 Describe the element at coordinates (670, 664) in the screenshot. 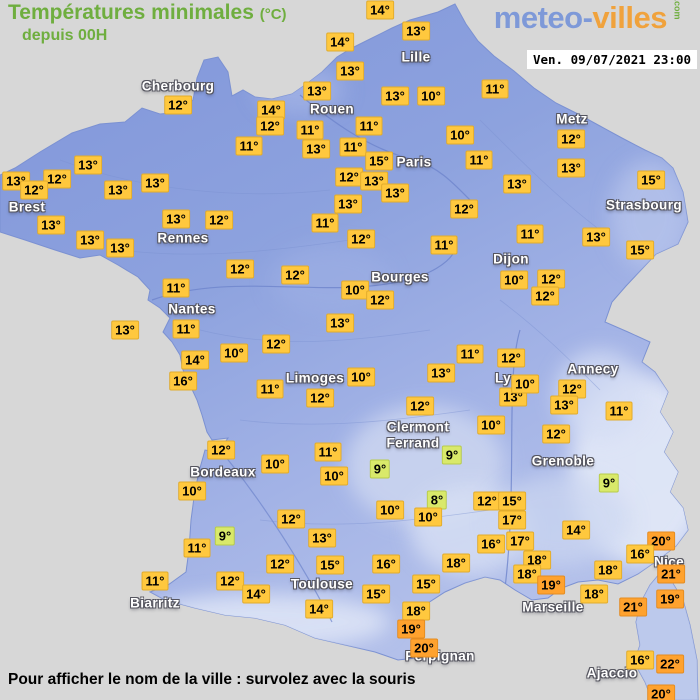

I see `temp-badge: 22°` at that location.